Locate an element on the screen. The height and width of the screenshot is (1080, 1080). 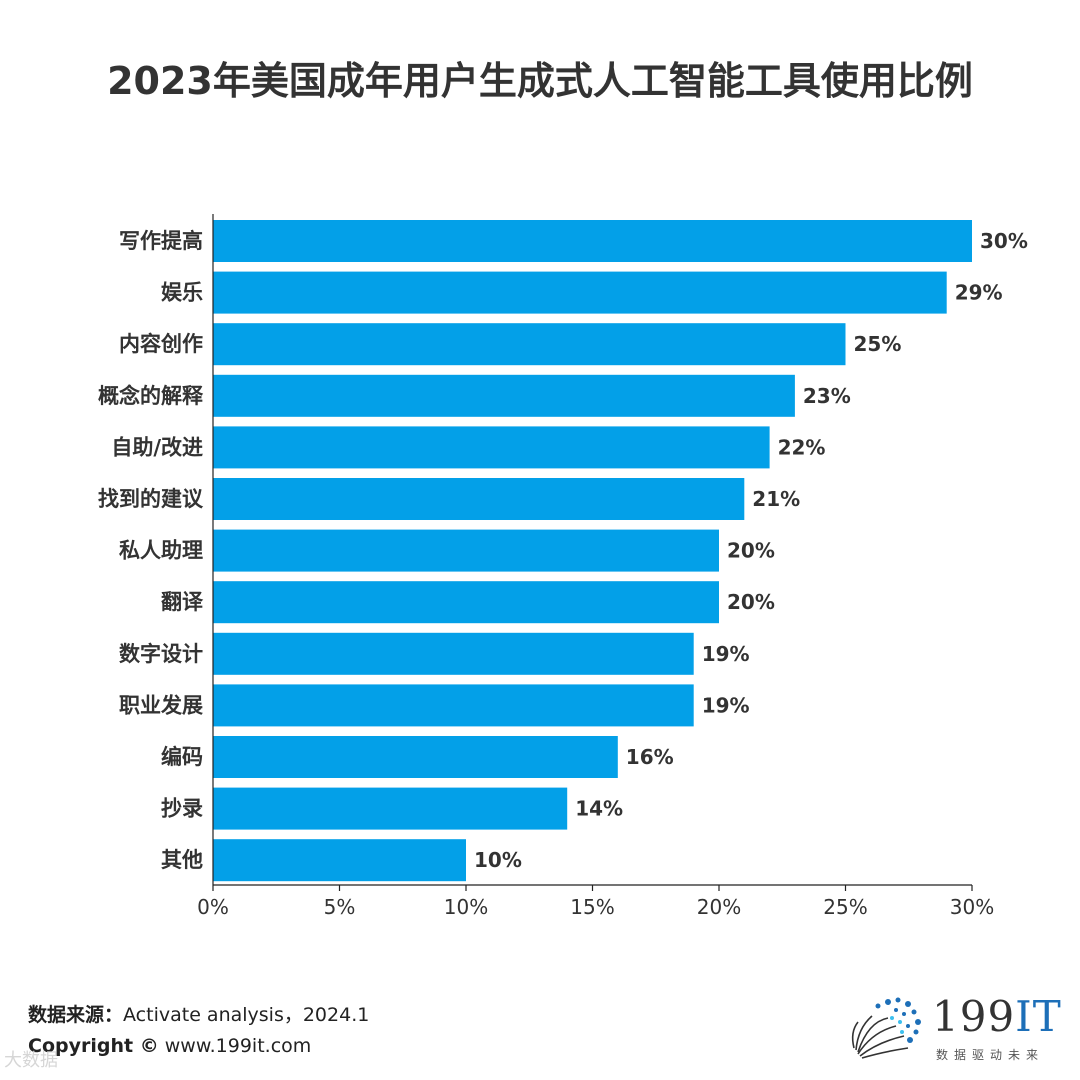
chart-title: 2023年美国成年用户生成式人工智能工具使用比例 is located at coordinates (540, 81).